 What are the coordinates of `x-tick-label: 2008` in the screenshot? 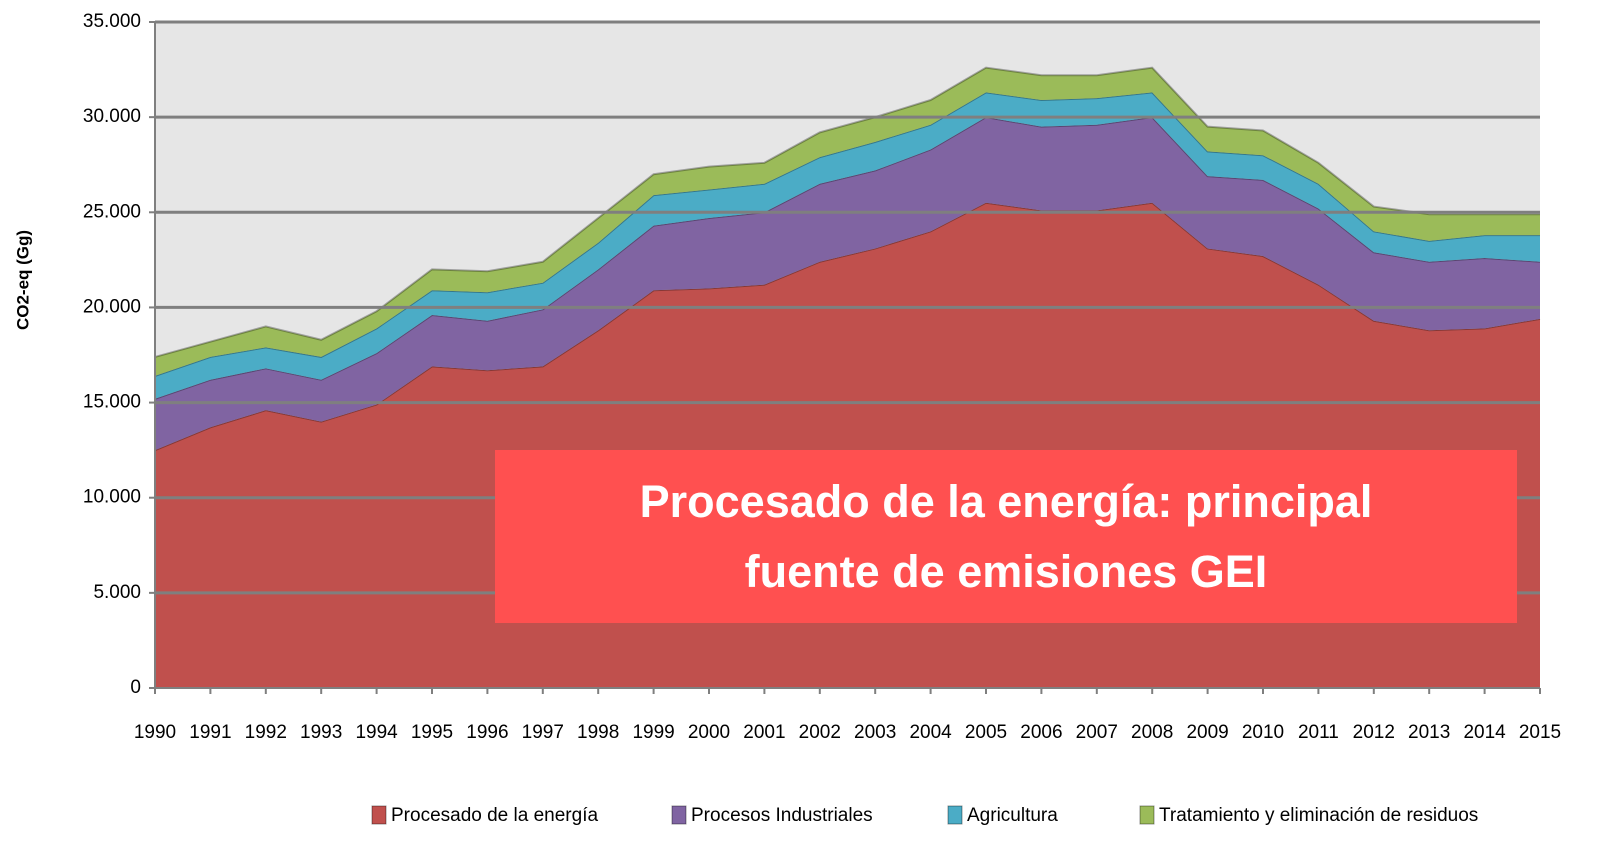 It's located at (1152, 732).